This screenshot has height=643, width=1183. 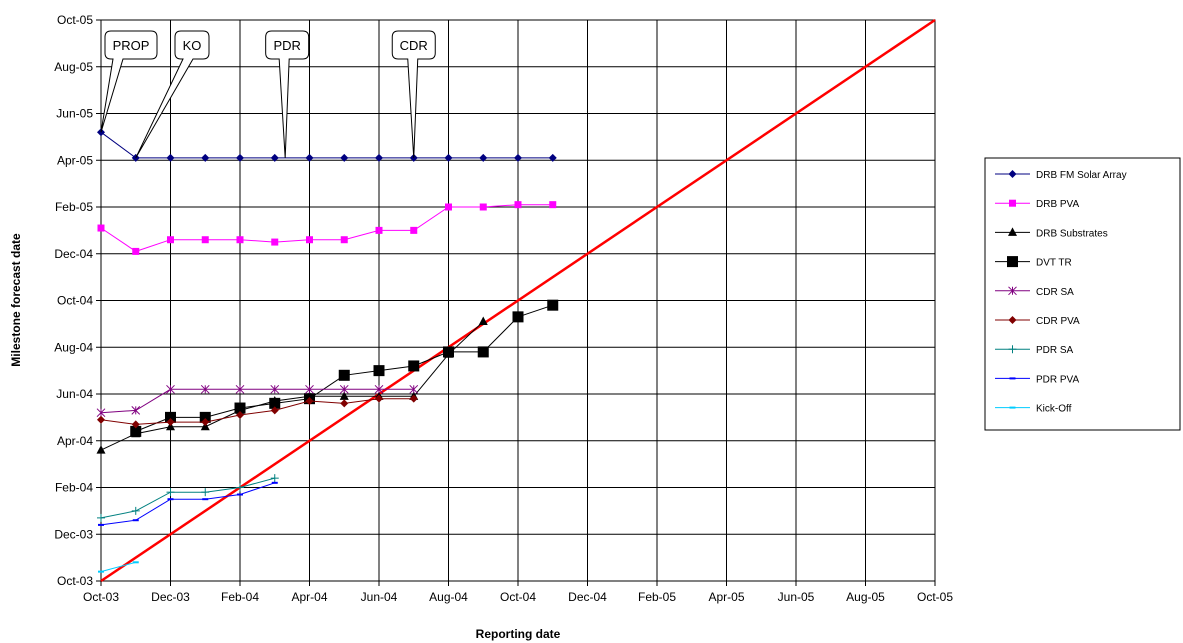 I want to click on y-tick-label: Dec-03, so click(x=73, y=534).